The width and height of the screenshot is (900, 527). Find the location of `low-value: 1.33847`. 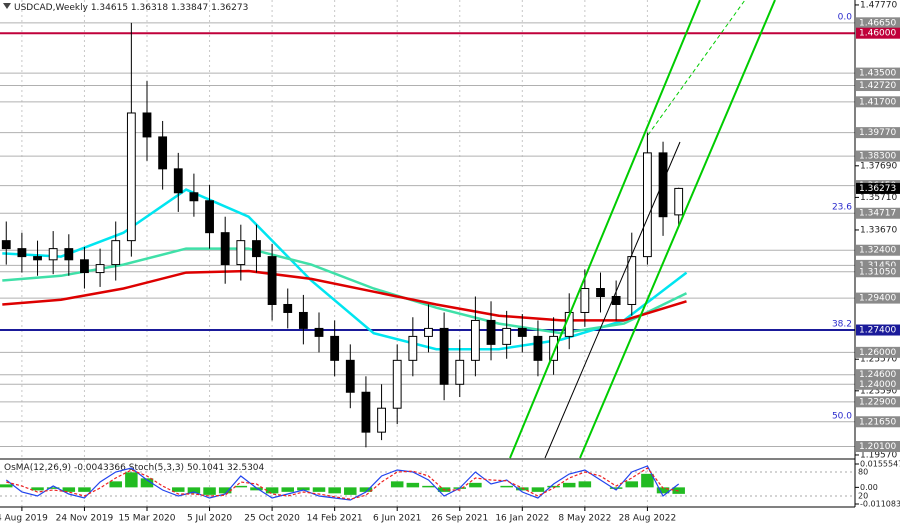

low-value: 1.33847 is located at coordinates (189, 8).